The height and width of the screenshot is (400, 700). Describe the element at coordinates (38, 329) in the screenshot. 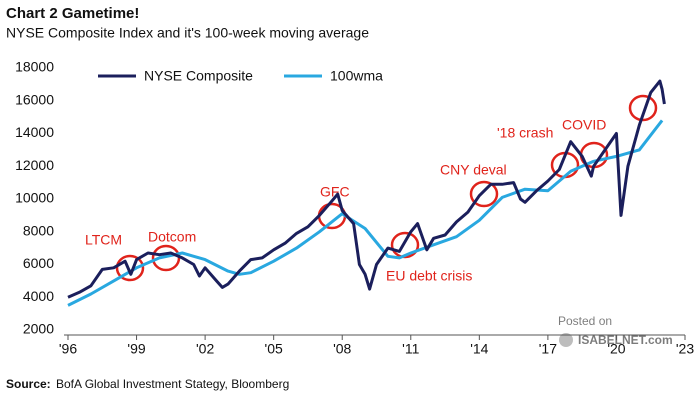

I see `y-tick-label: 2000` at that location.